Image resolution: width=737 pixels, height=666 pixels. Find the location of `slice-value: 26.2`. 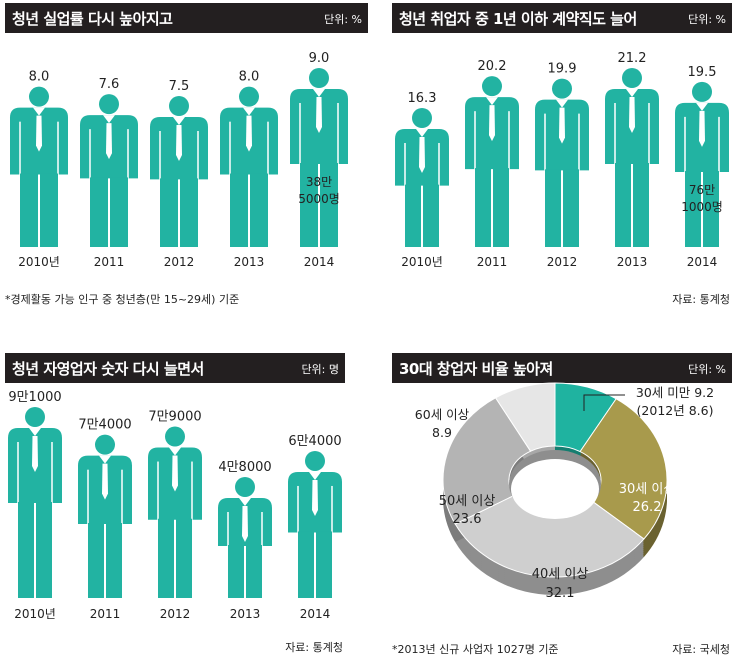

slice-value: 26.2 is located at coordinates (647, 507).